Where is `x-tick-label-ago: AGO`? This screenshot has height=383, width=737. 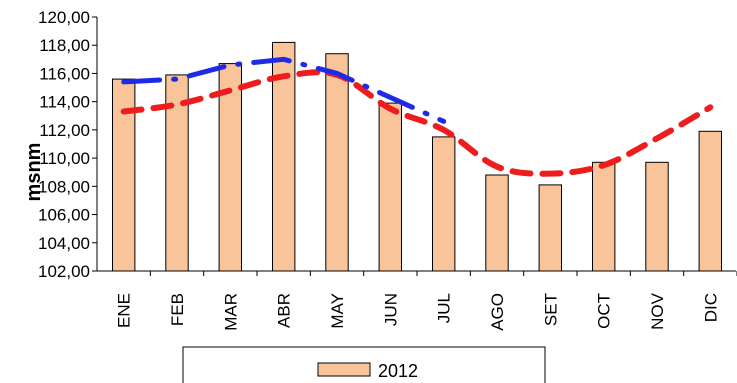 x-tick-label-ago: AGO is located at coordinates (497, 312).